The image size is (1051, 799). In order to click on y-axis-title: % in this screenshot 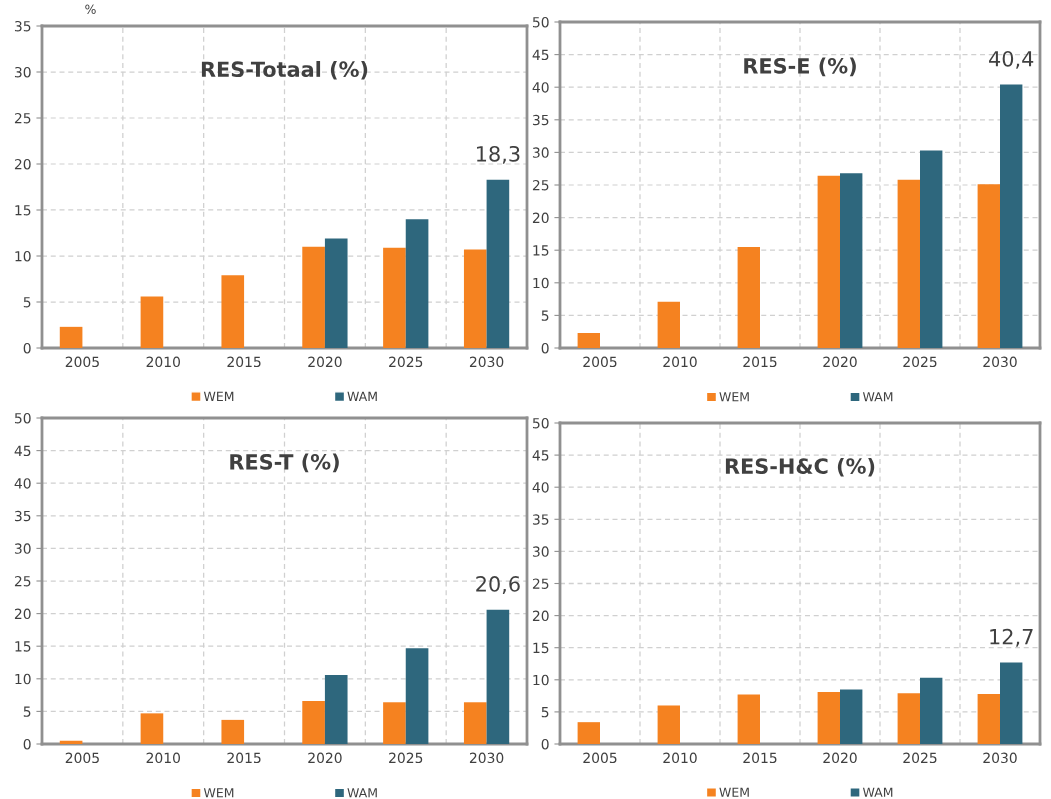, I will do `click(90, 9)`.